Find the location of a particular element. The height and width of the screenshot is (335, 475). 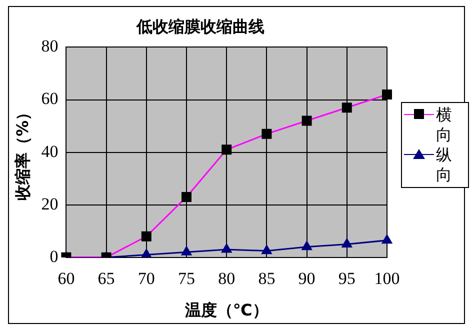

chart-title: 低收缩膜收缩曲线 is located at coordinates (200, 26).